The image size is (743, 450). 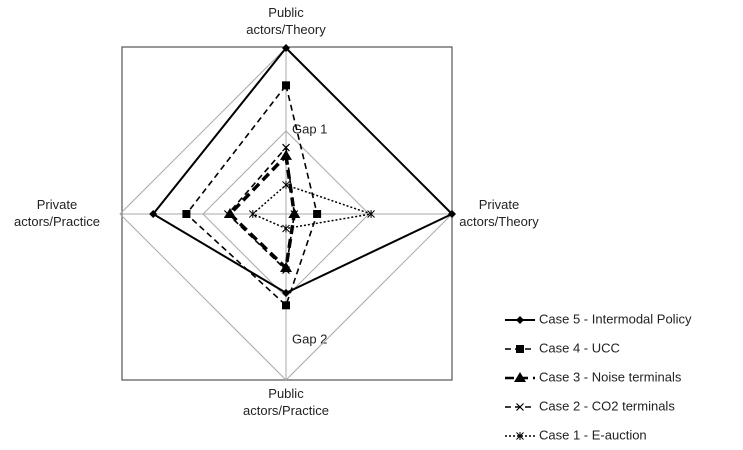 What do you see at coordinates (286, 402) in the screenshot?
I see `axis-label: Public actors/Practice` at bounding box center [286, 402].